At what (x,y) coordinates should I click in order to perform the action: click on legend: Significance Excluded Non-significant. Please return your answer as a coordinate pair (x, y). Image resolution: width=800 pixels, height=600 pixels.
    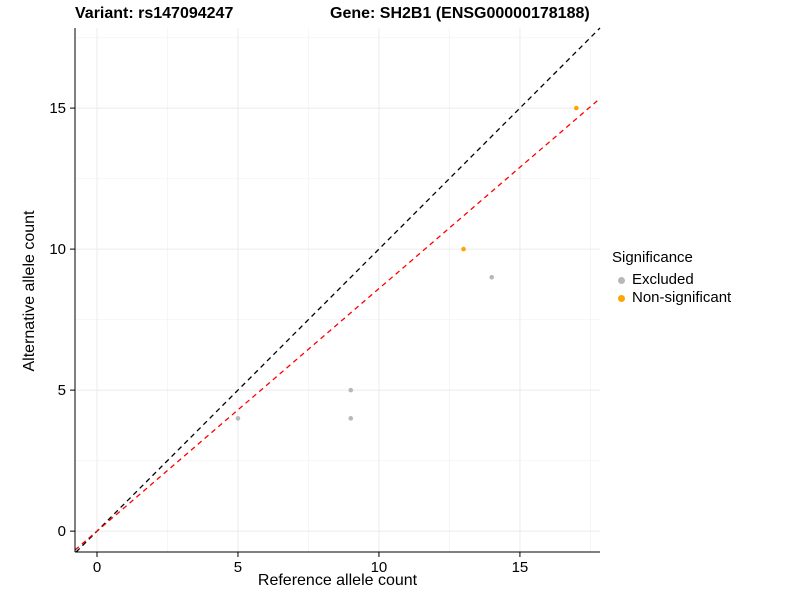
    Looking at the image, I should click on (705, 278).